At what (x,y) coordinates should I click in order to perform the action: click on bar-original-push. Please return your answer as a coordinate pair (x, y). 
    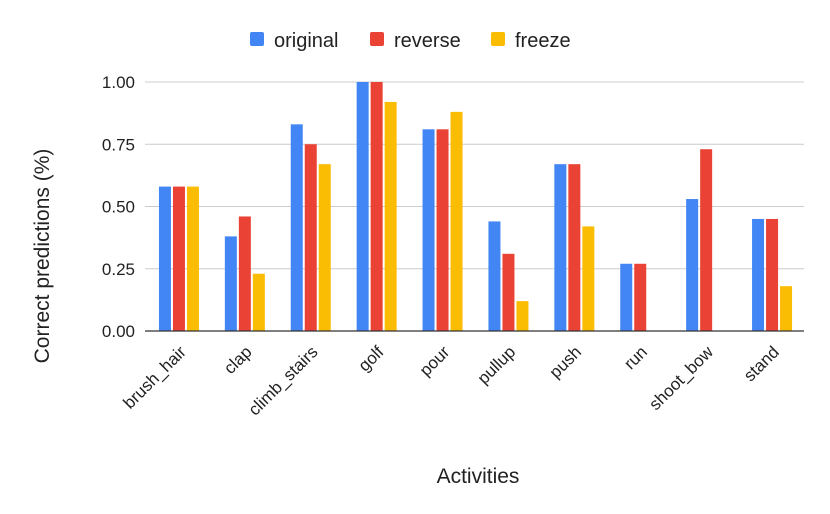
    Looking at the image, I should click on (560, 247).